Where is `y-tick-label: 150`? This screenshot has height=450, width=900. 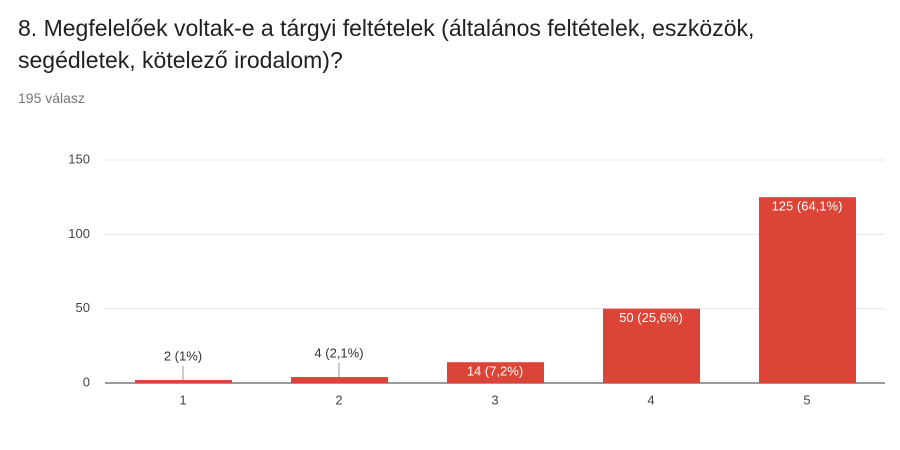 y-tick-label: 150 is located at coordinates (79, 158).